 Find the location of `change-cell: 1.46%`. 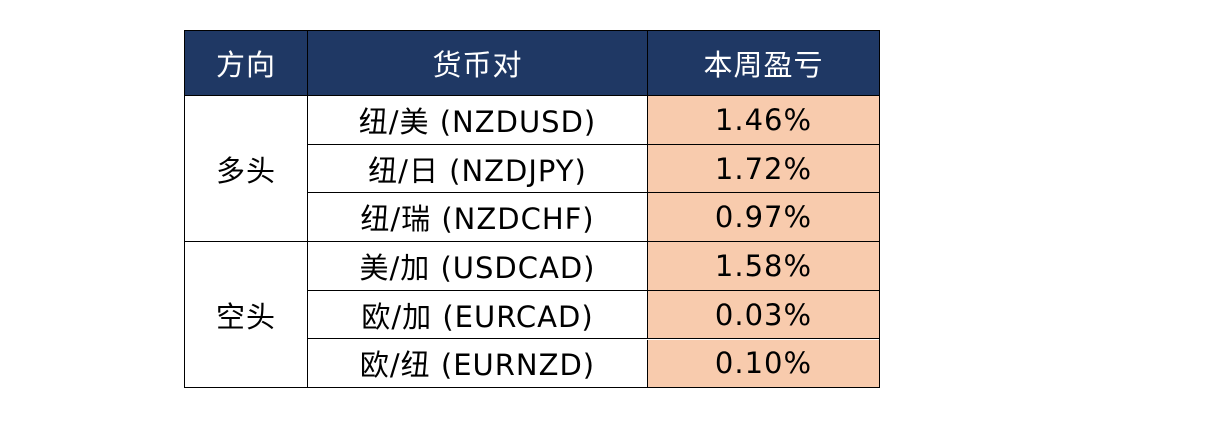

change-cell: 1.46% is located at coordinates (763, 120).